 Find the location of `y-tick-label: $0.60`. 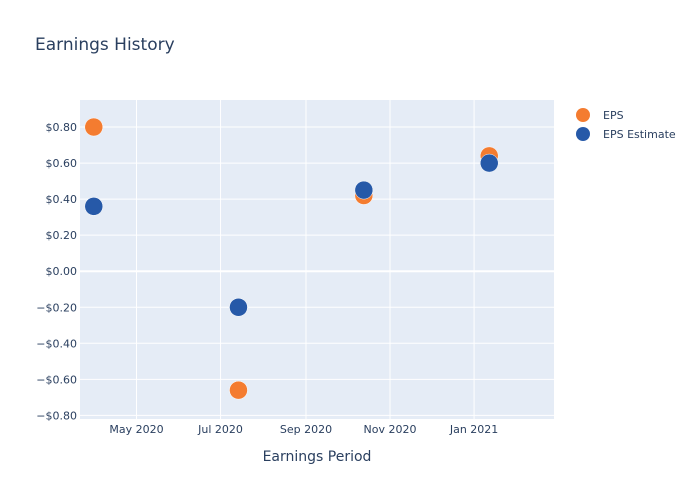

y-tick-label: $0.60 is located at coordinates (62, 163).